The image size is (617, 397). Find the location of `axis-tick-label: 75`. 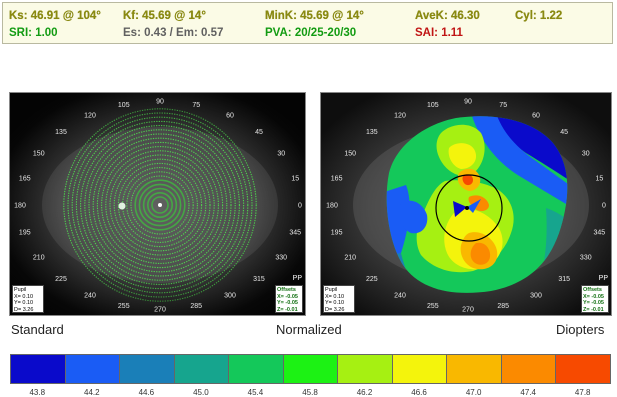

axis-tick-label: 75 is located at coordinates (503, 105).